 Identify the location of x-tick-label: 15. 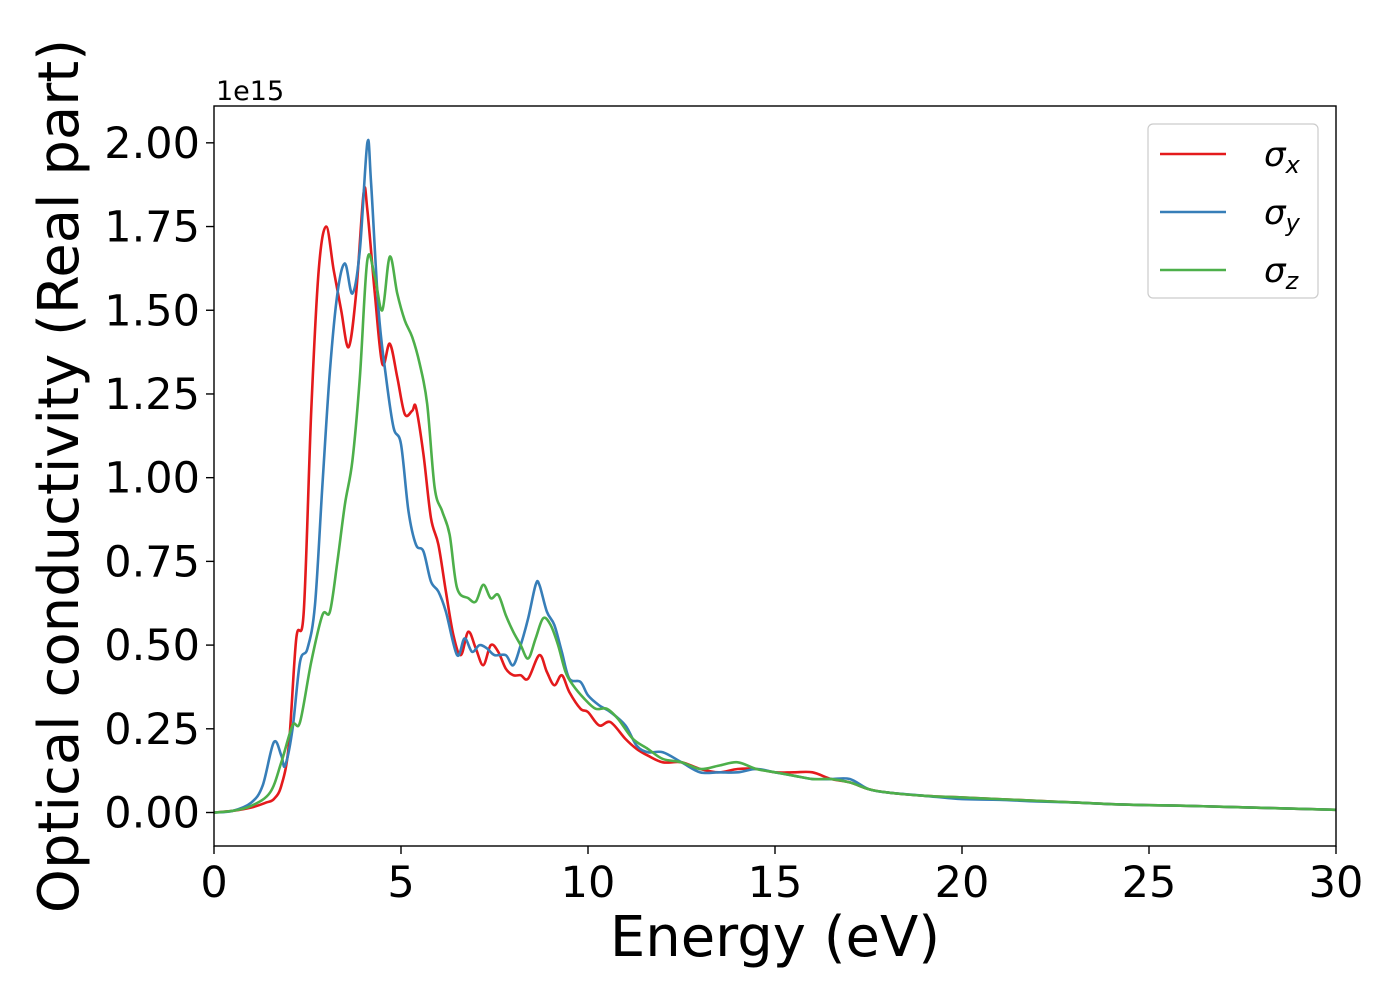
(775, 883).